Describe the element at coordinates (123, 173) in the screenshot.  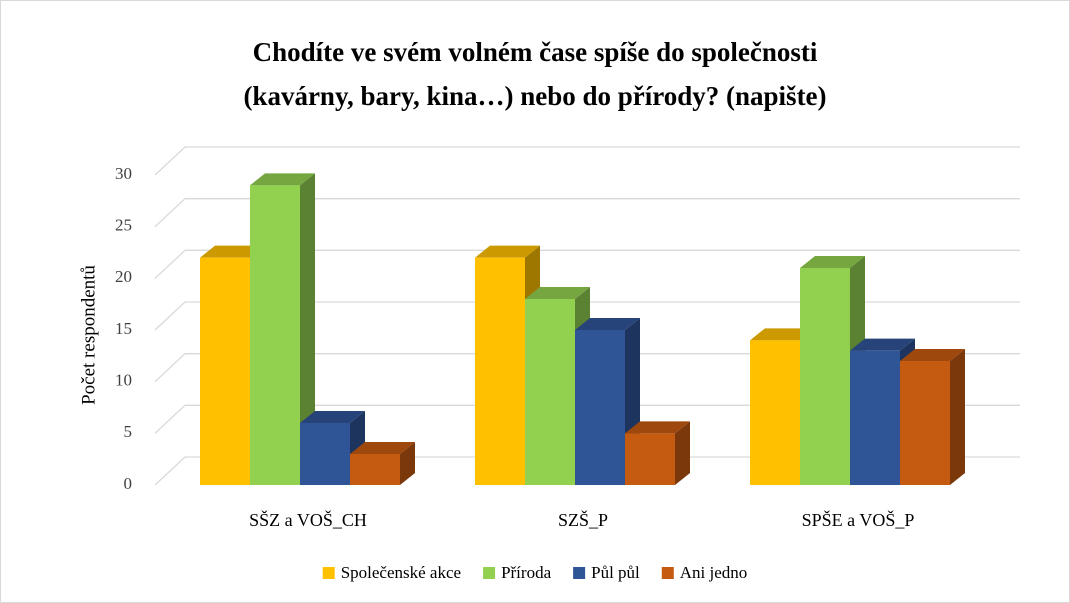
I see `y-tick-label: 30` at that location.